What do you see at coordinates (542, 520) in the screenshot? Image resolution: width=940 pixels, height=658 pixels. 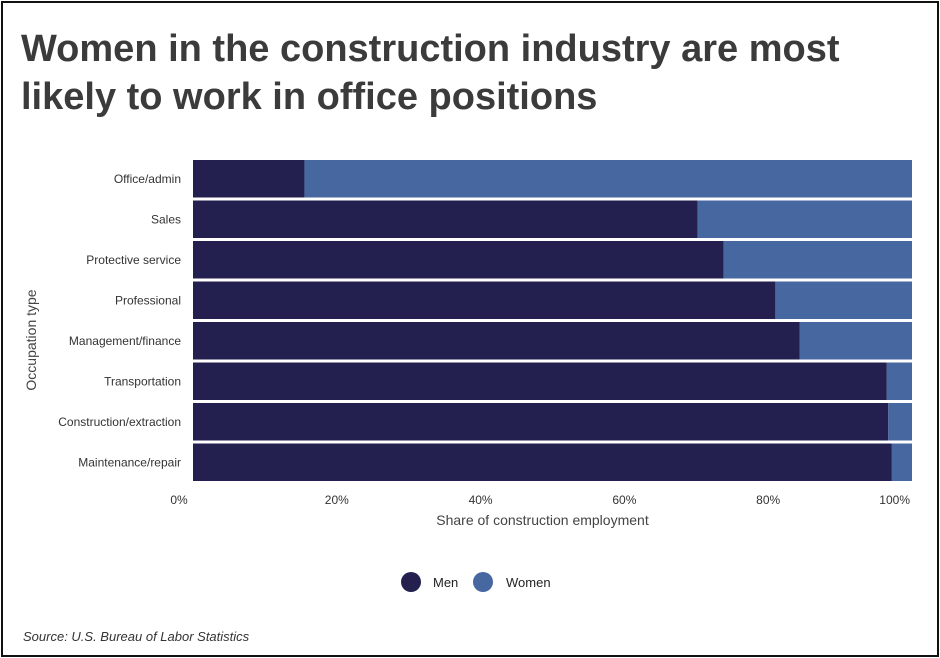 I see `x-axis-title: Share of construction employment` at bounding box center [542, 520].